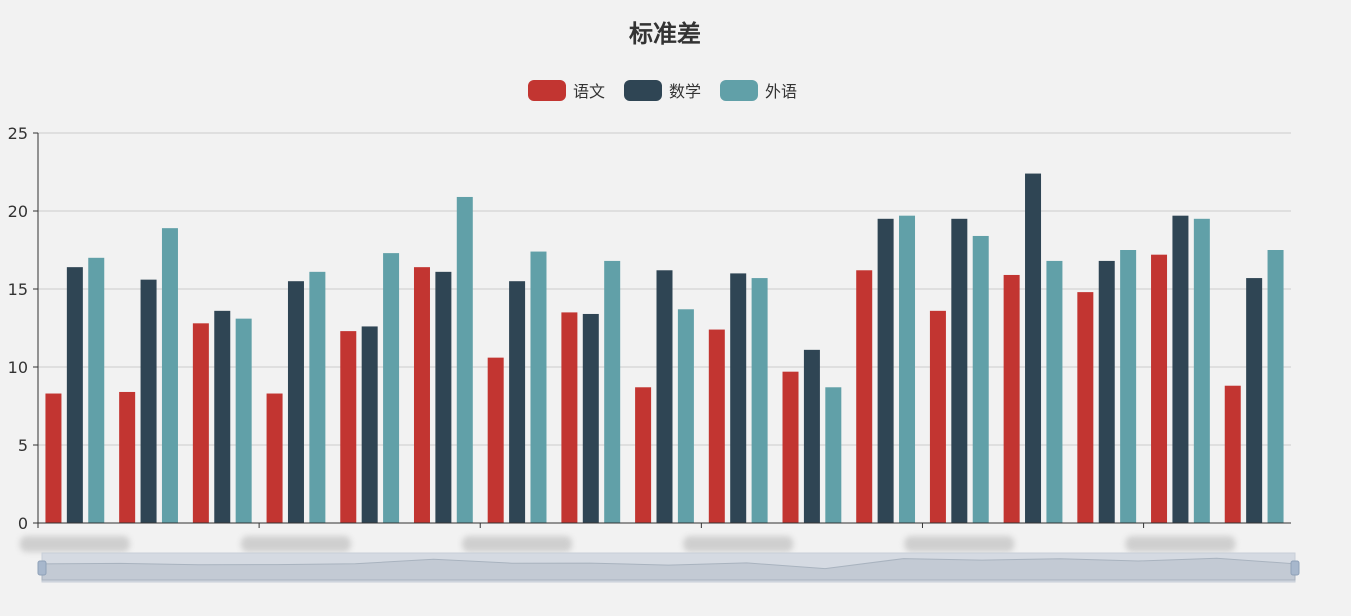  Describe the element at coordinates (1201, 371) in the screenshot. I see `bar-外语-16` at that location.